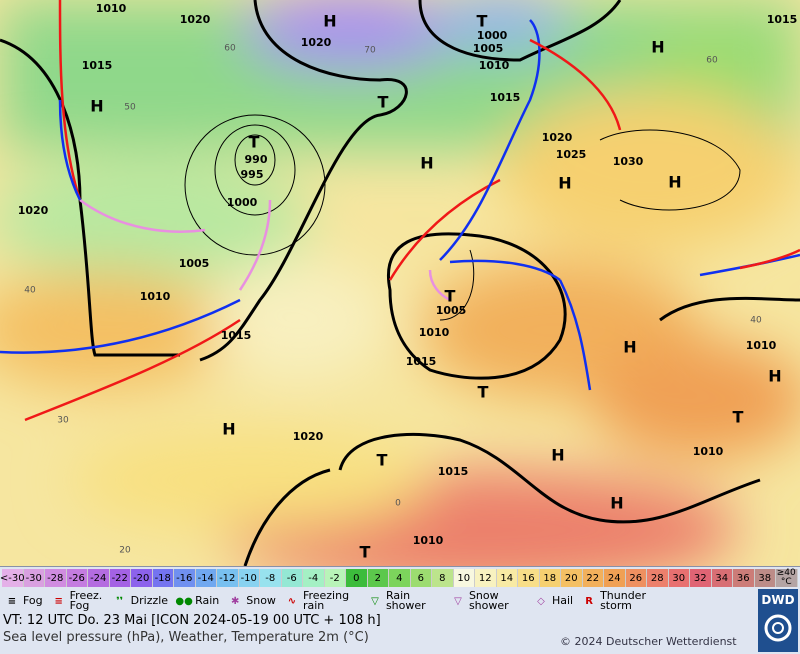 The width and height of the screenshot is (800, 654). I want to click on weather-legend-label: Rain shower, so click(405, 600).